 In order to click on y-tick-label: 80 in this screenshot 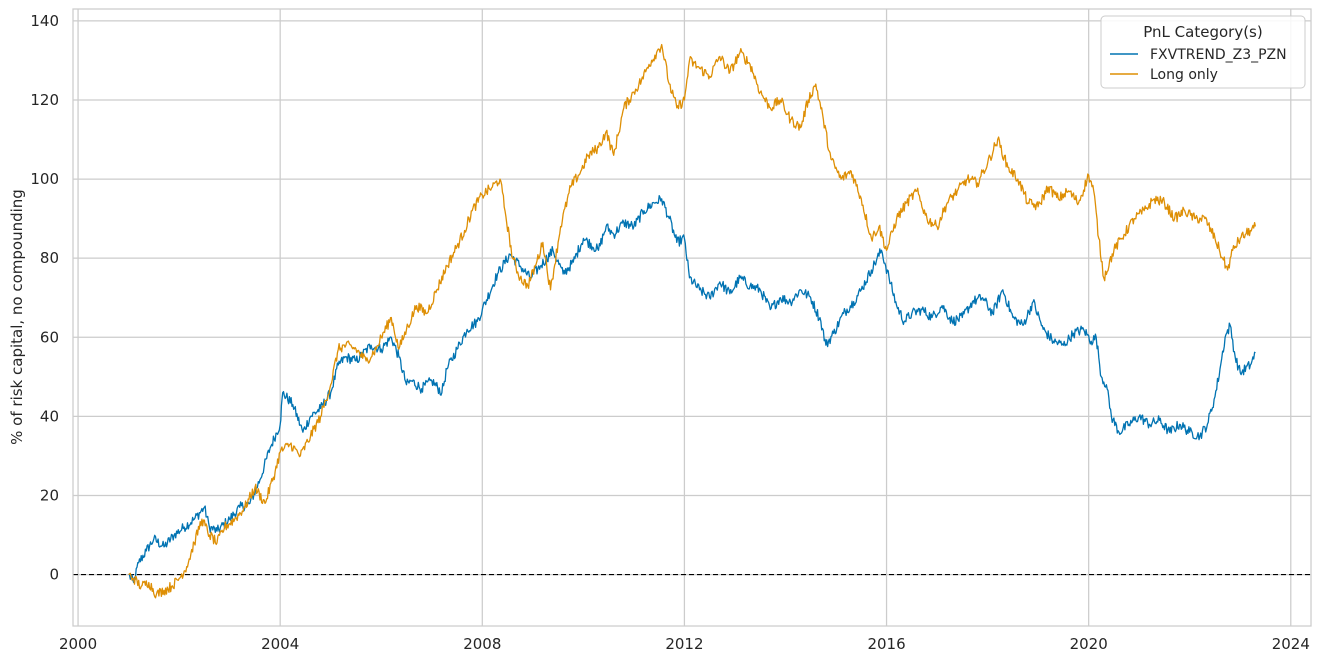, I will do `click(49, 258)`.